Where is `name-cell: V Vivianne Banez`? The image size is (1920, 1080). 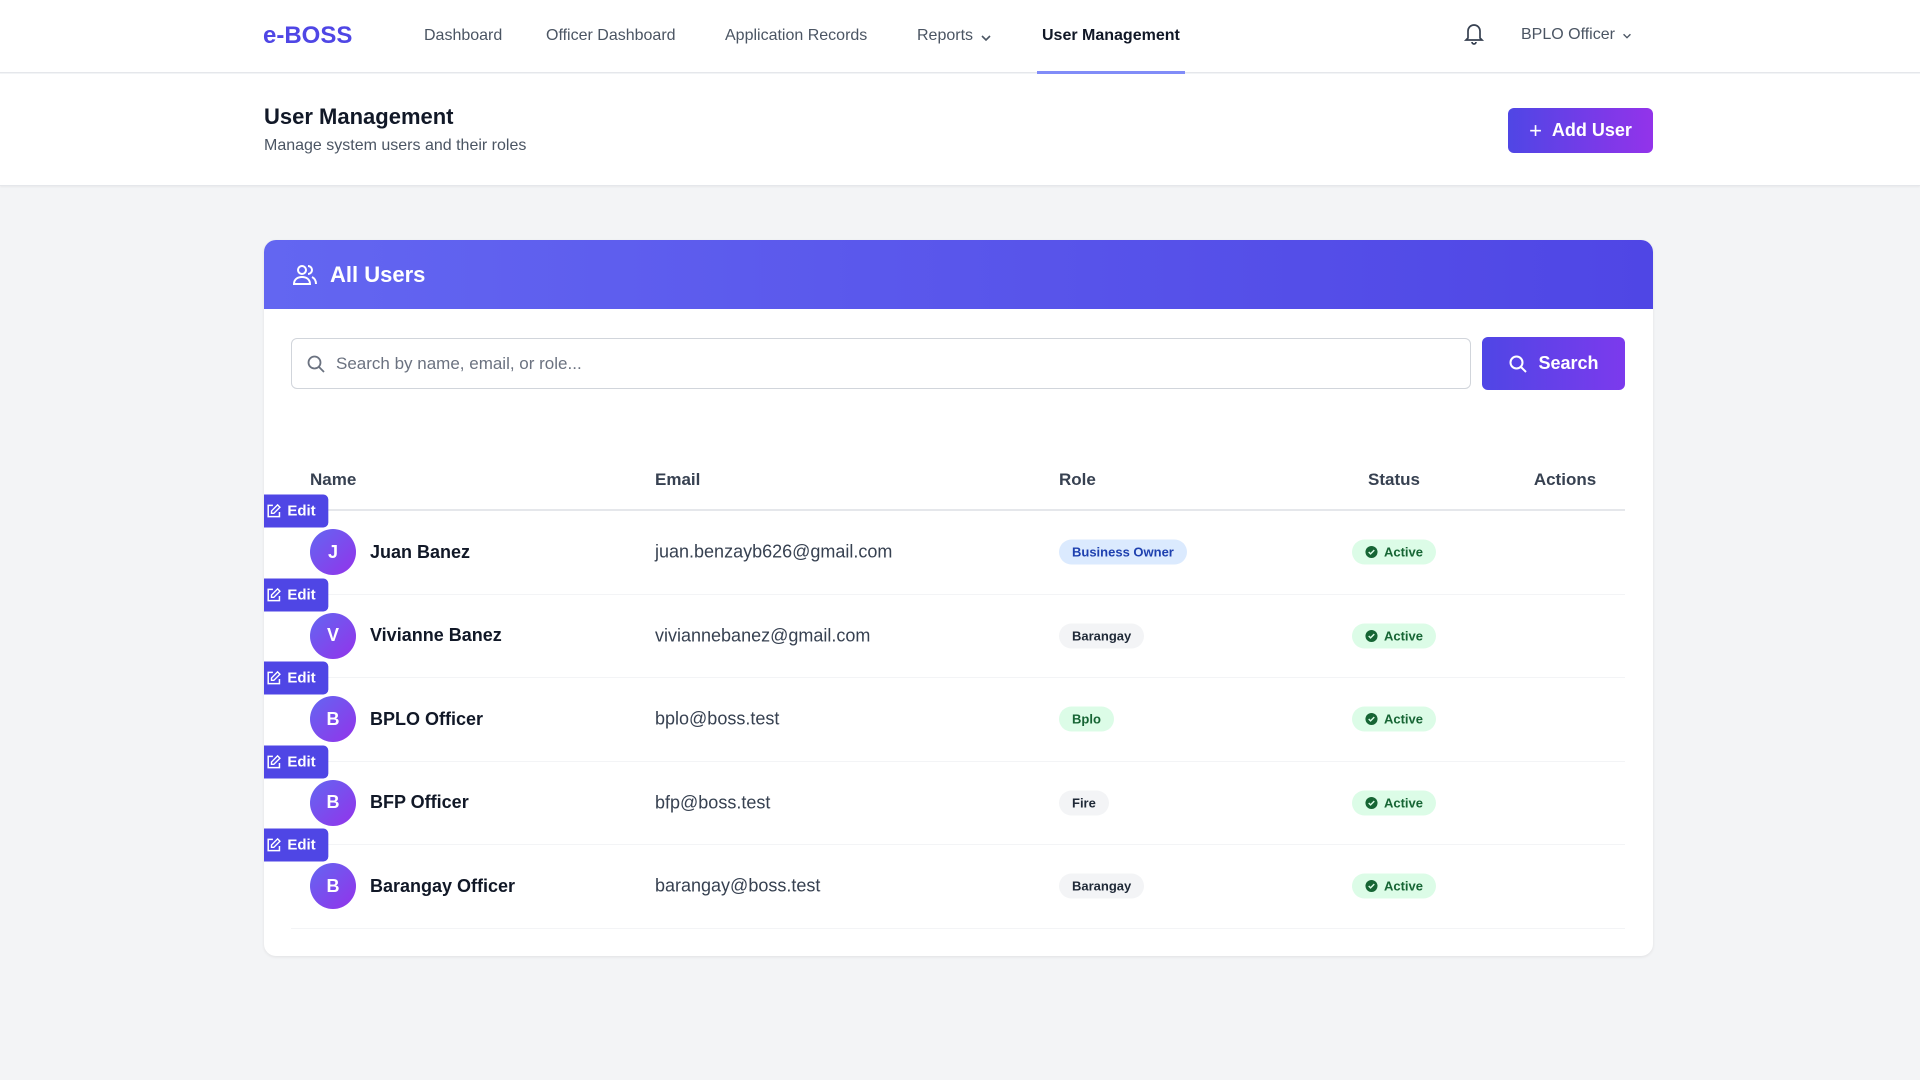
name-cell: V Vivianne Banez is located at coordinates (406, 635).